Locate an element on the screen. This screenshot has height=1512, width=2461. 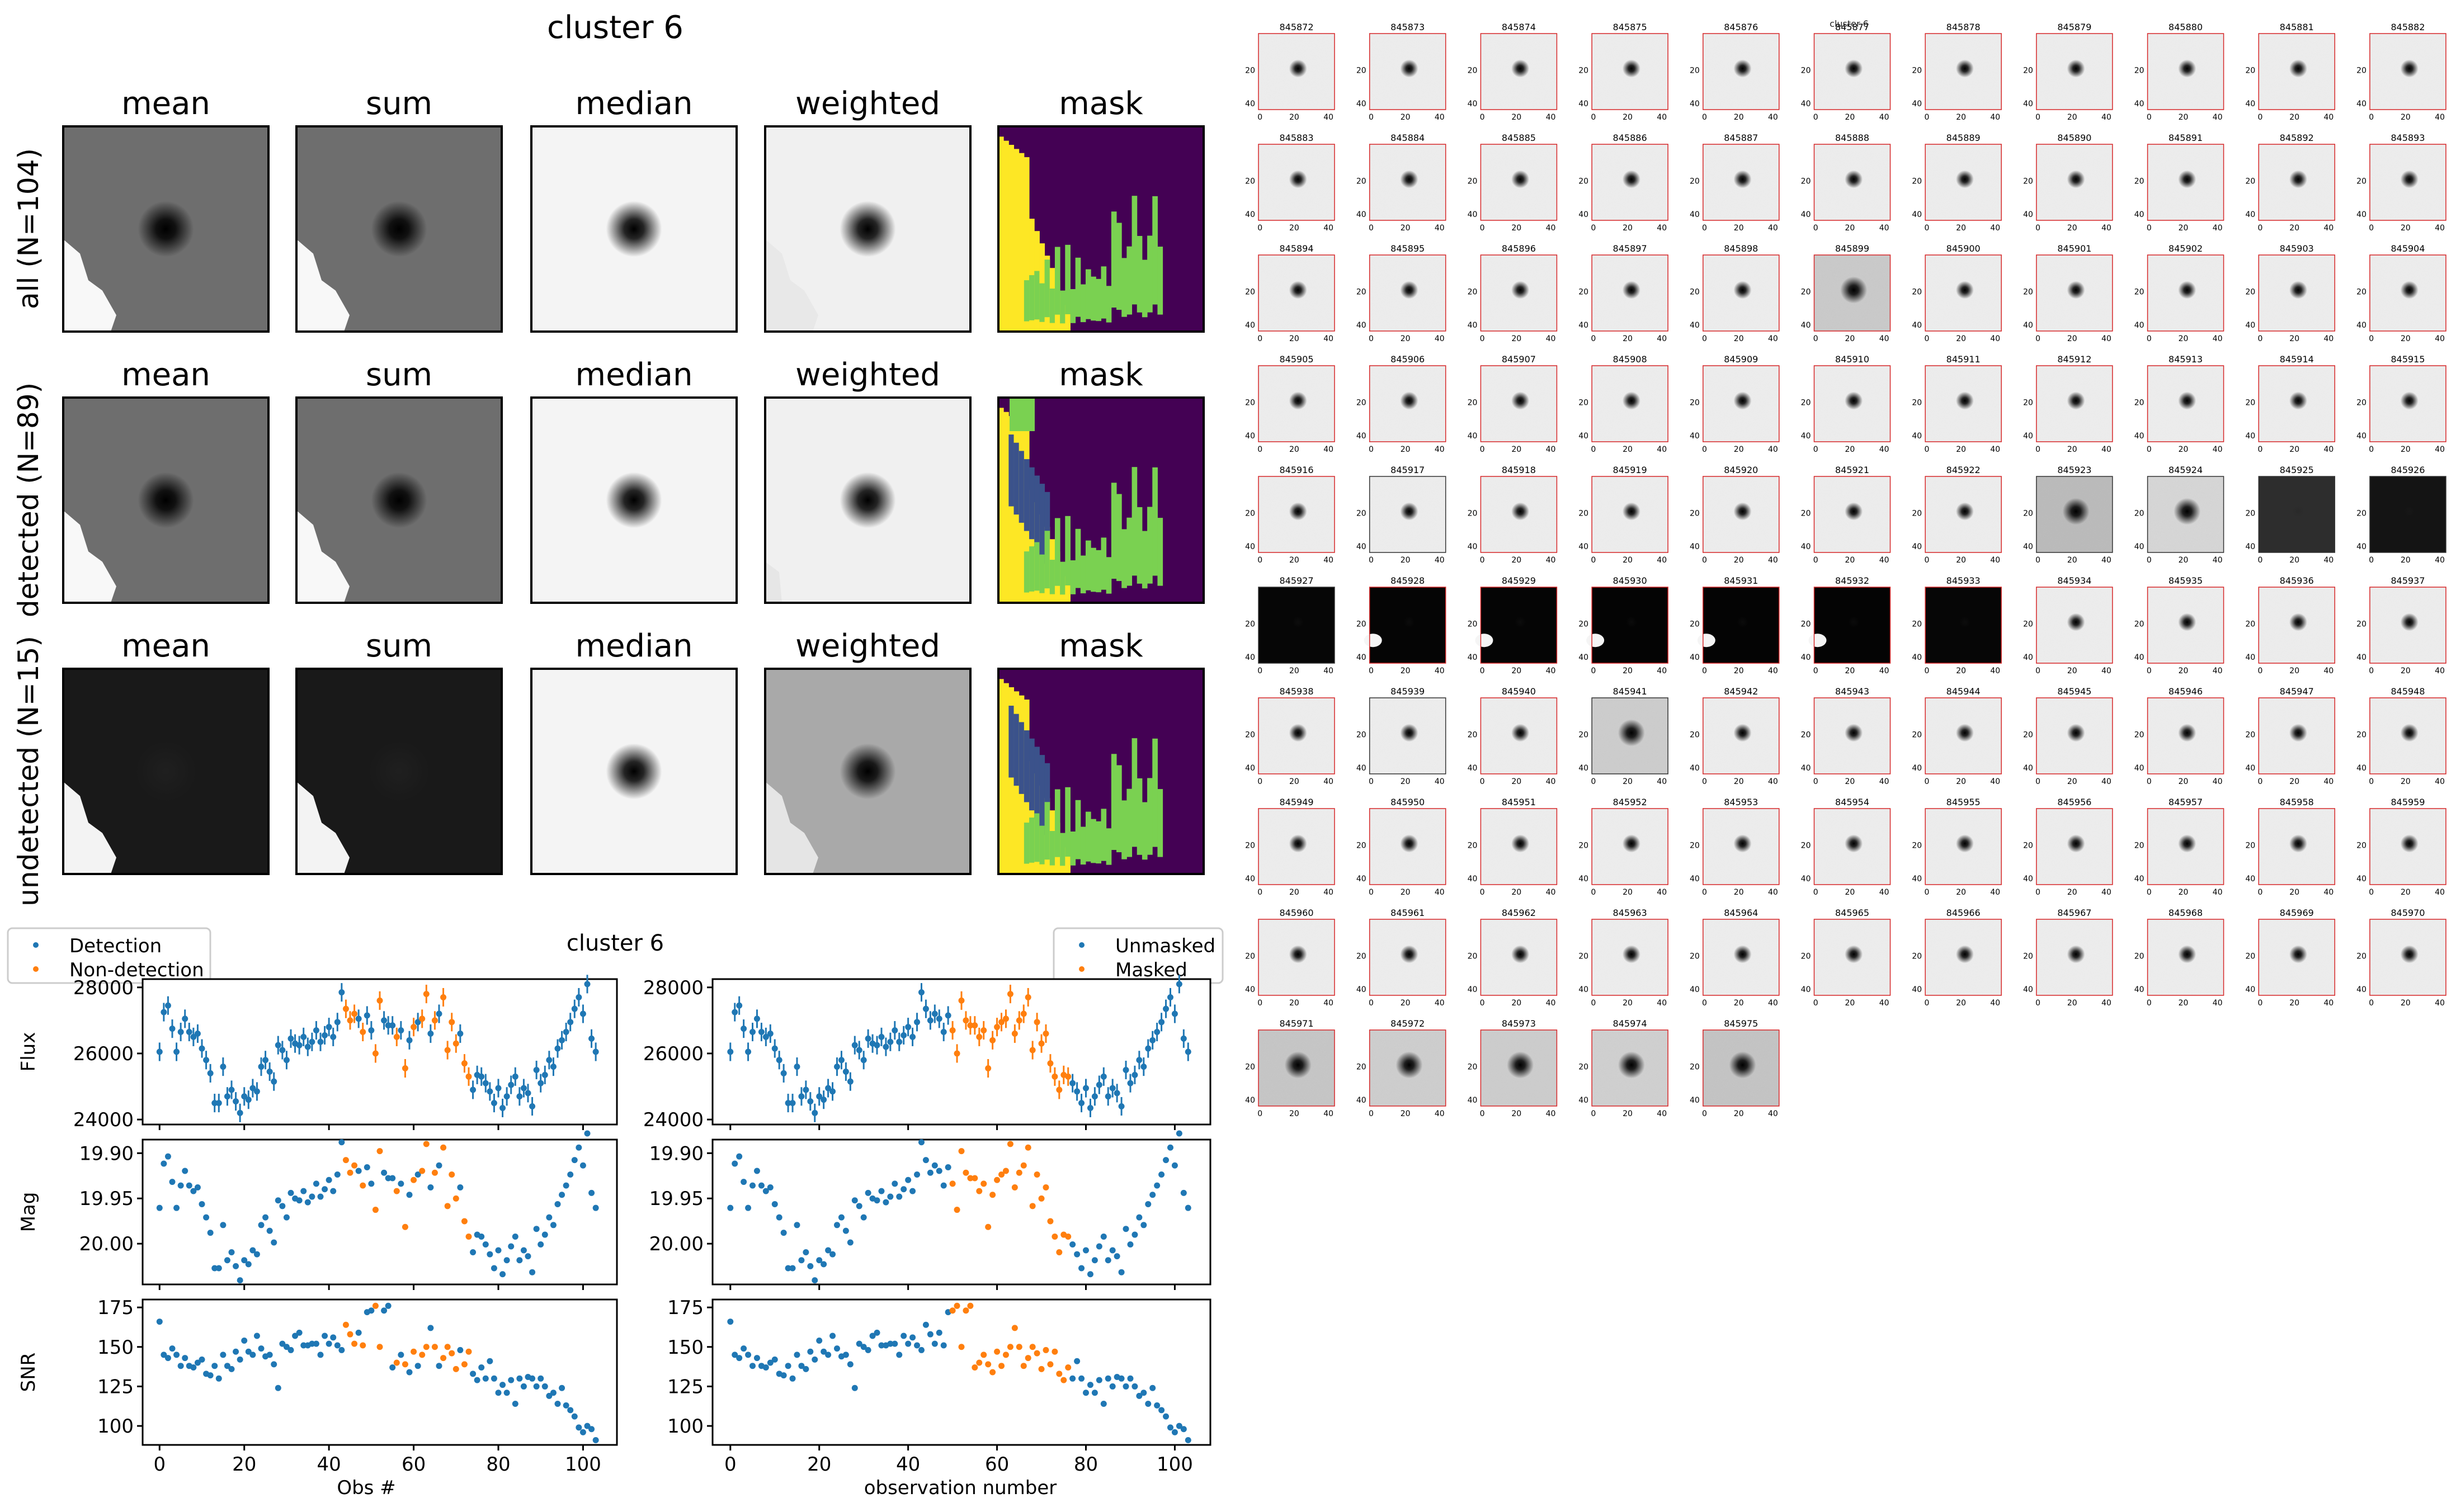
y-tick-label: 26000 is located at coordinates (673, 1054).